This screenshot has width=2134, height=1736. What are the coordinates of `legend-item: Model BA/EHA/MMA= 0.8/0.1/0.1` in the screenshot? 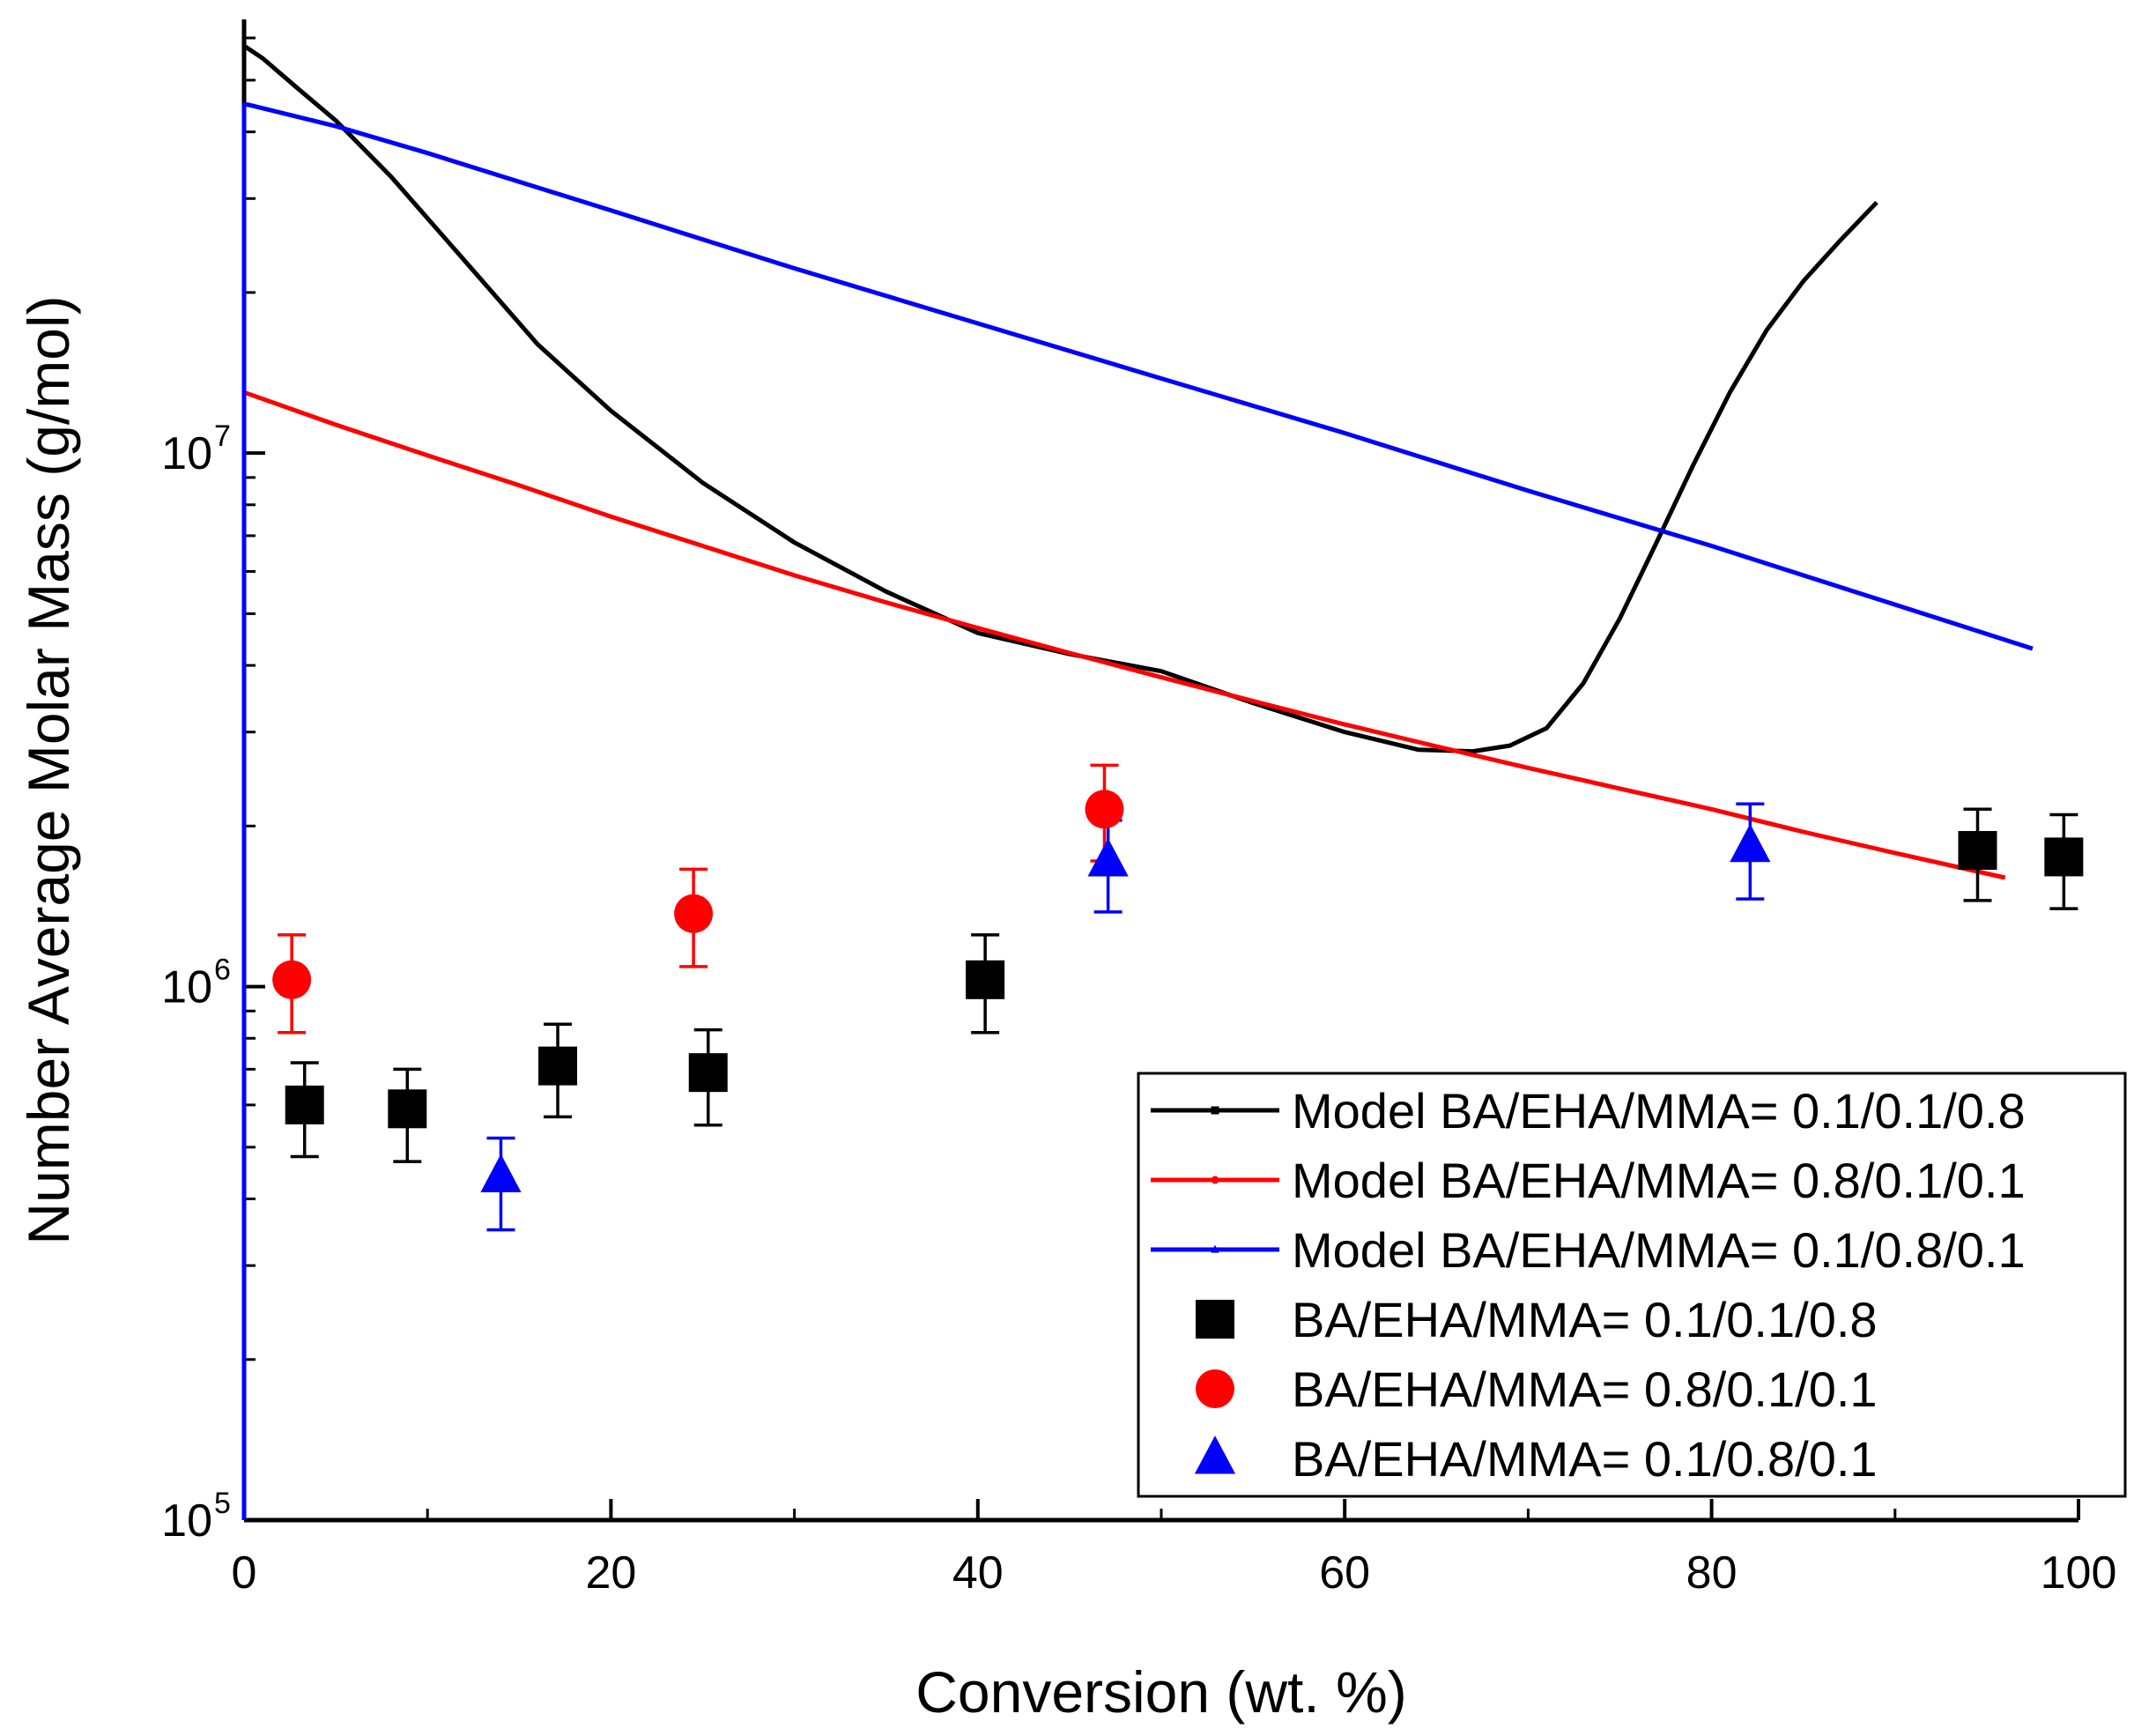 It's located at (1588, 1180).